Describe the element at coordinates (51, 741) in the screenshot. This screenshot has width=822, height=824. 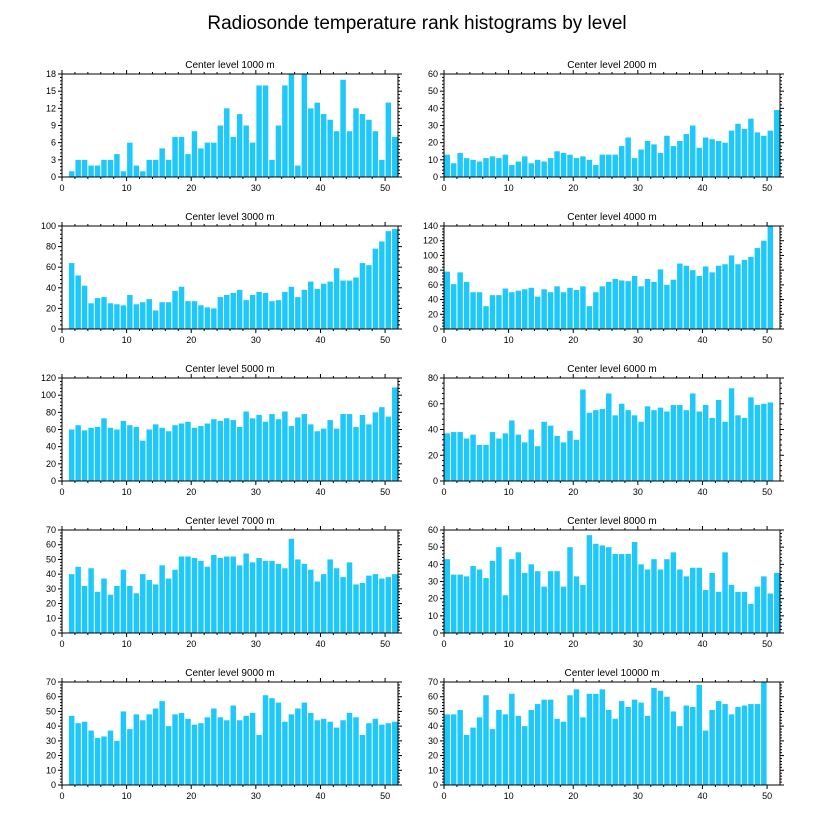
I see `y-tick-label: 30` at that location.